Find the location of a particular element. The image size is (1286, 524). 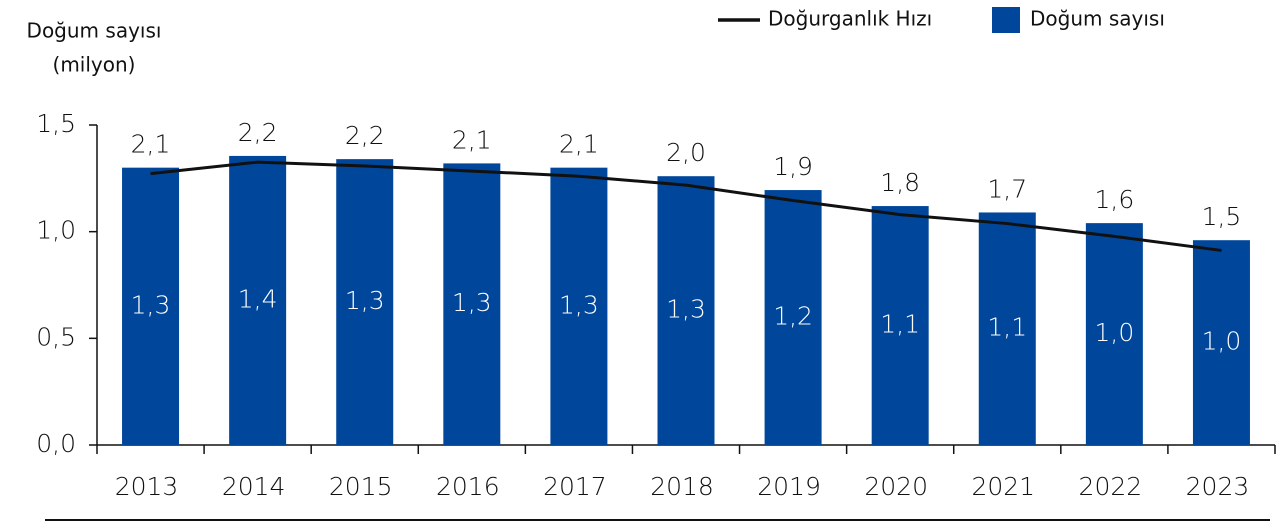

y-tick-label: 0,5 is located at coordinates (56, 336).